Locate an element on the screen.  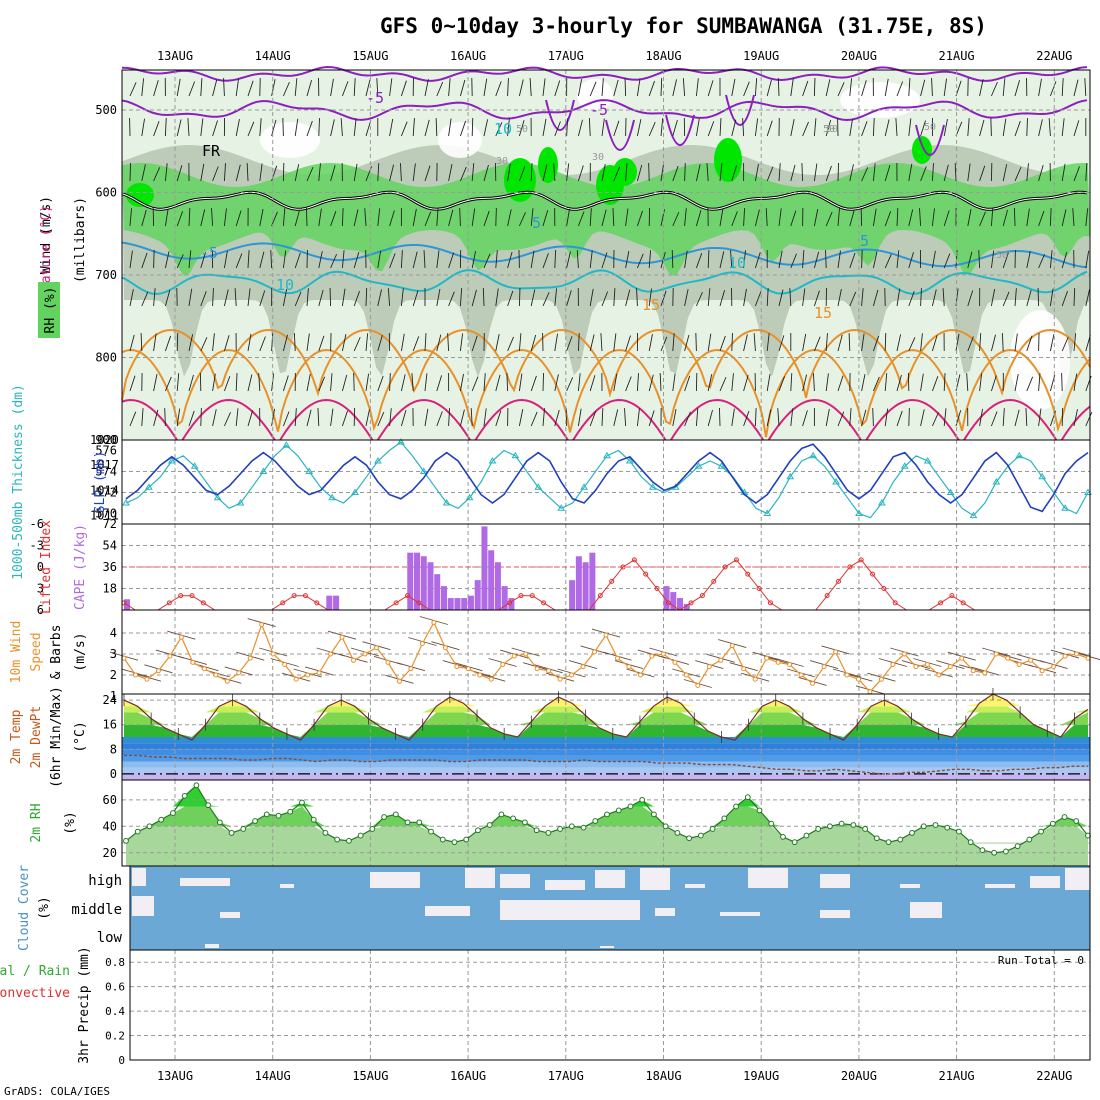
contour-minus5-lobe is located at coordinates (930, 140).